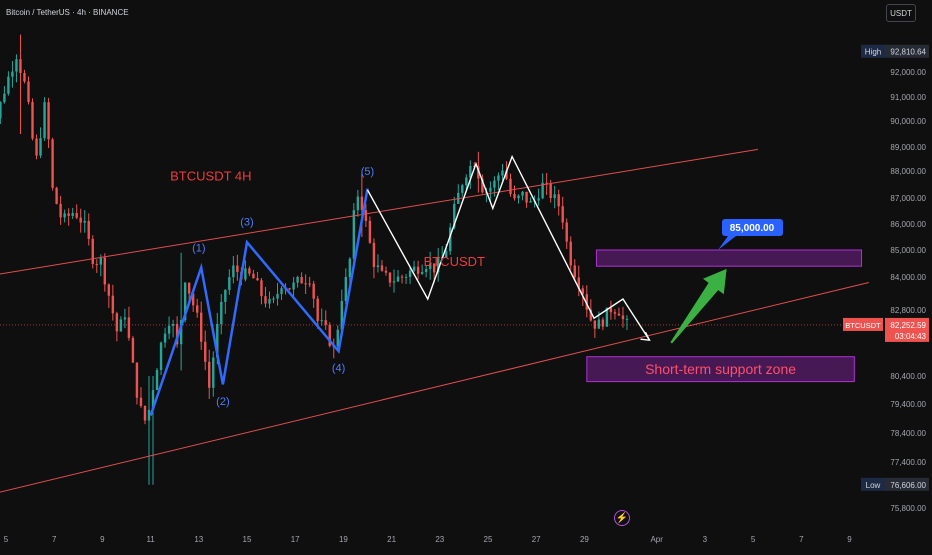 This screenshot has width=932, height=555. I want to click on wave-label: (1), so click(198, 248).